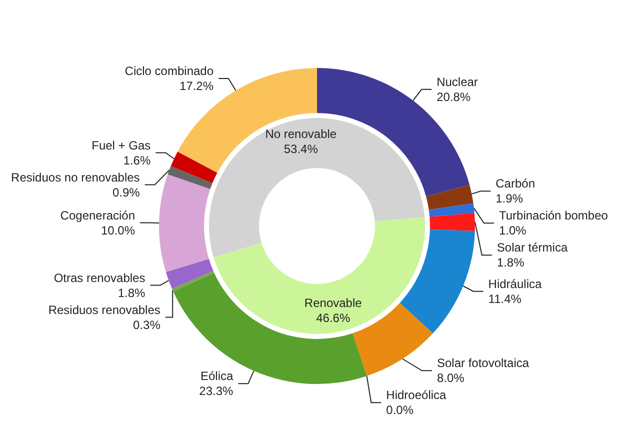 The width and height of the screenshot is (634, 440). Describe the element at coordinates (515, 183) in the screenshot. I see `slice-label: Carbón` at that location.